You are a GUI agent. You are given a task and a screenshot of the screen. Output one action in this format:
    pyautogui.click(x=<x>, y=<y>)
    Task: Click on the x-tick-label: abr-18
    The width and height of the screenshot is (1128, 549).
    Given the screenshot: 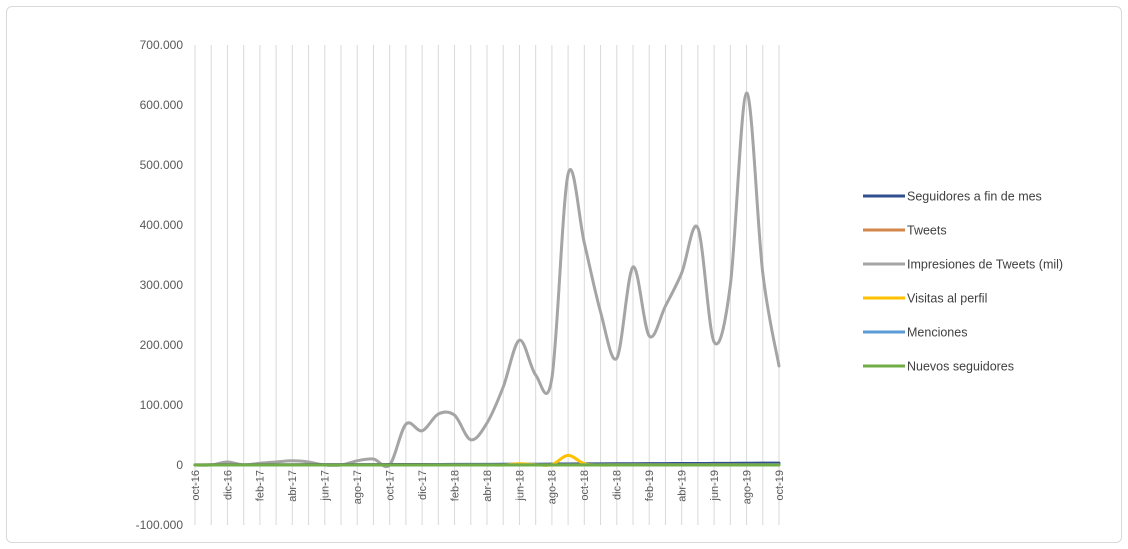 What is the action you would take?
    pyautogui.click(x=488, y=486)
    